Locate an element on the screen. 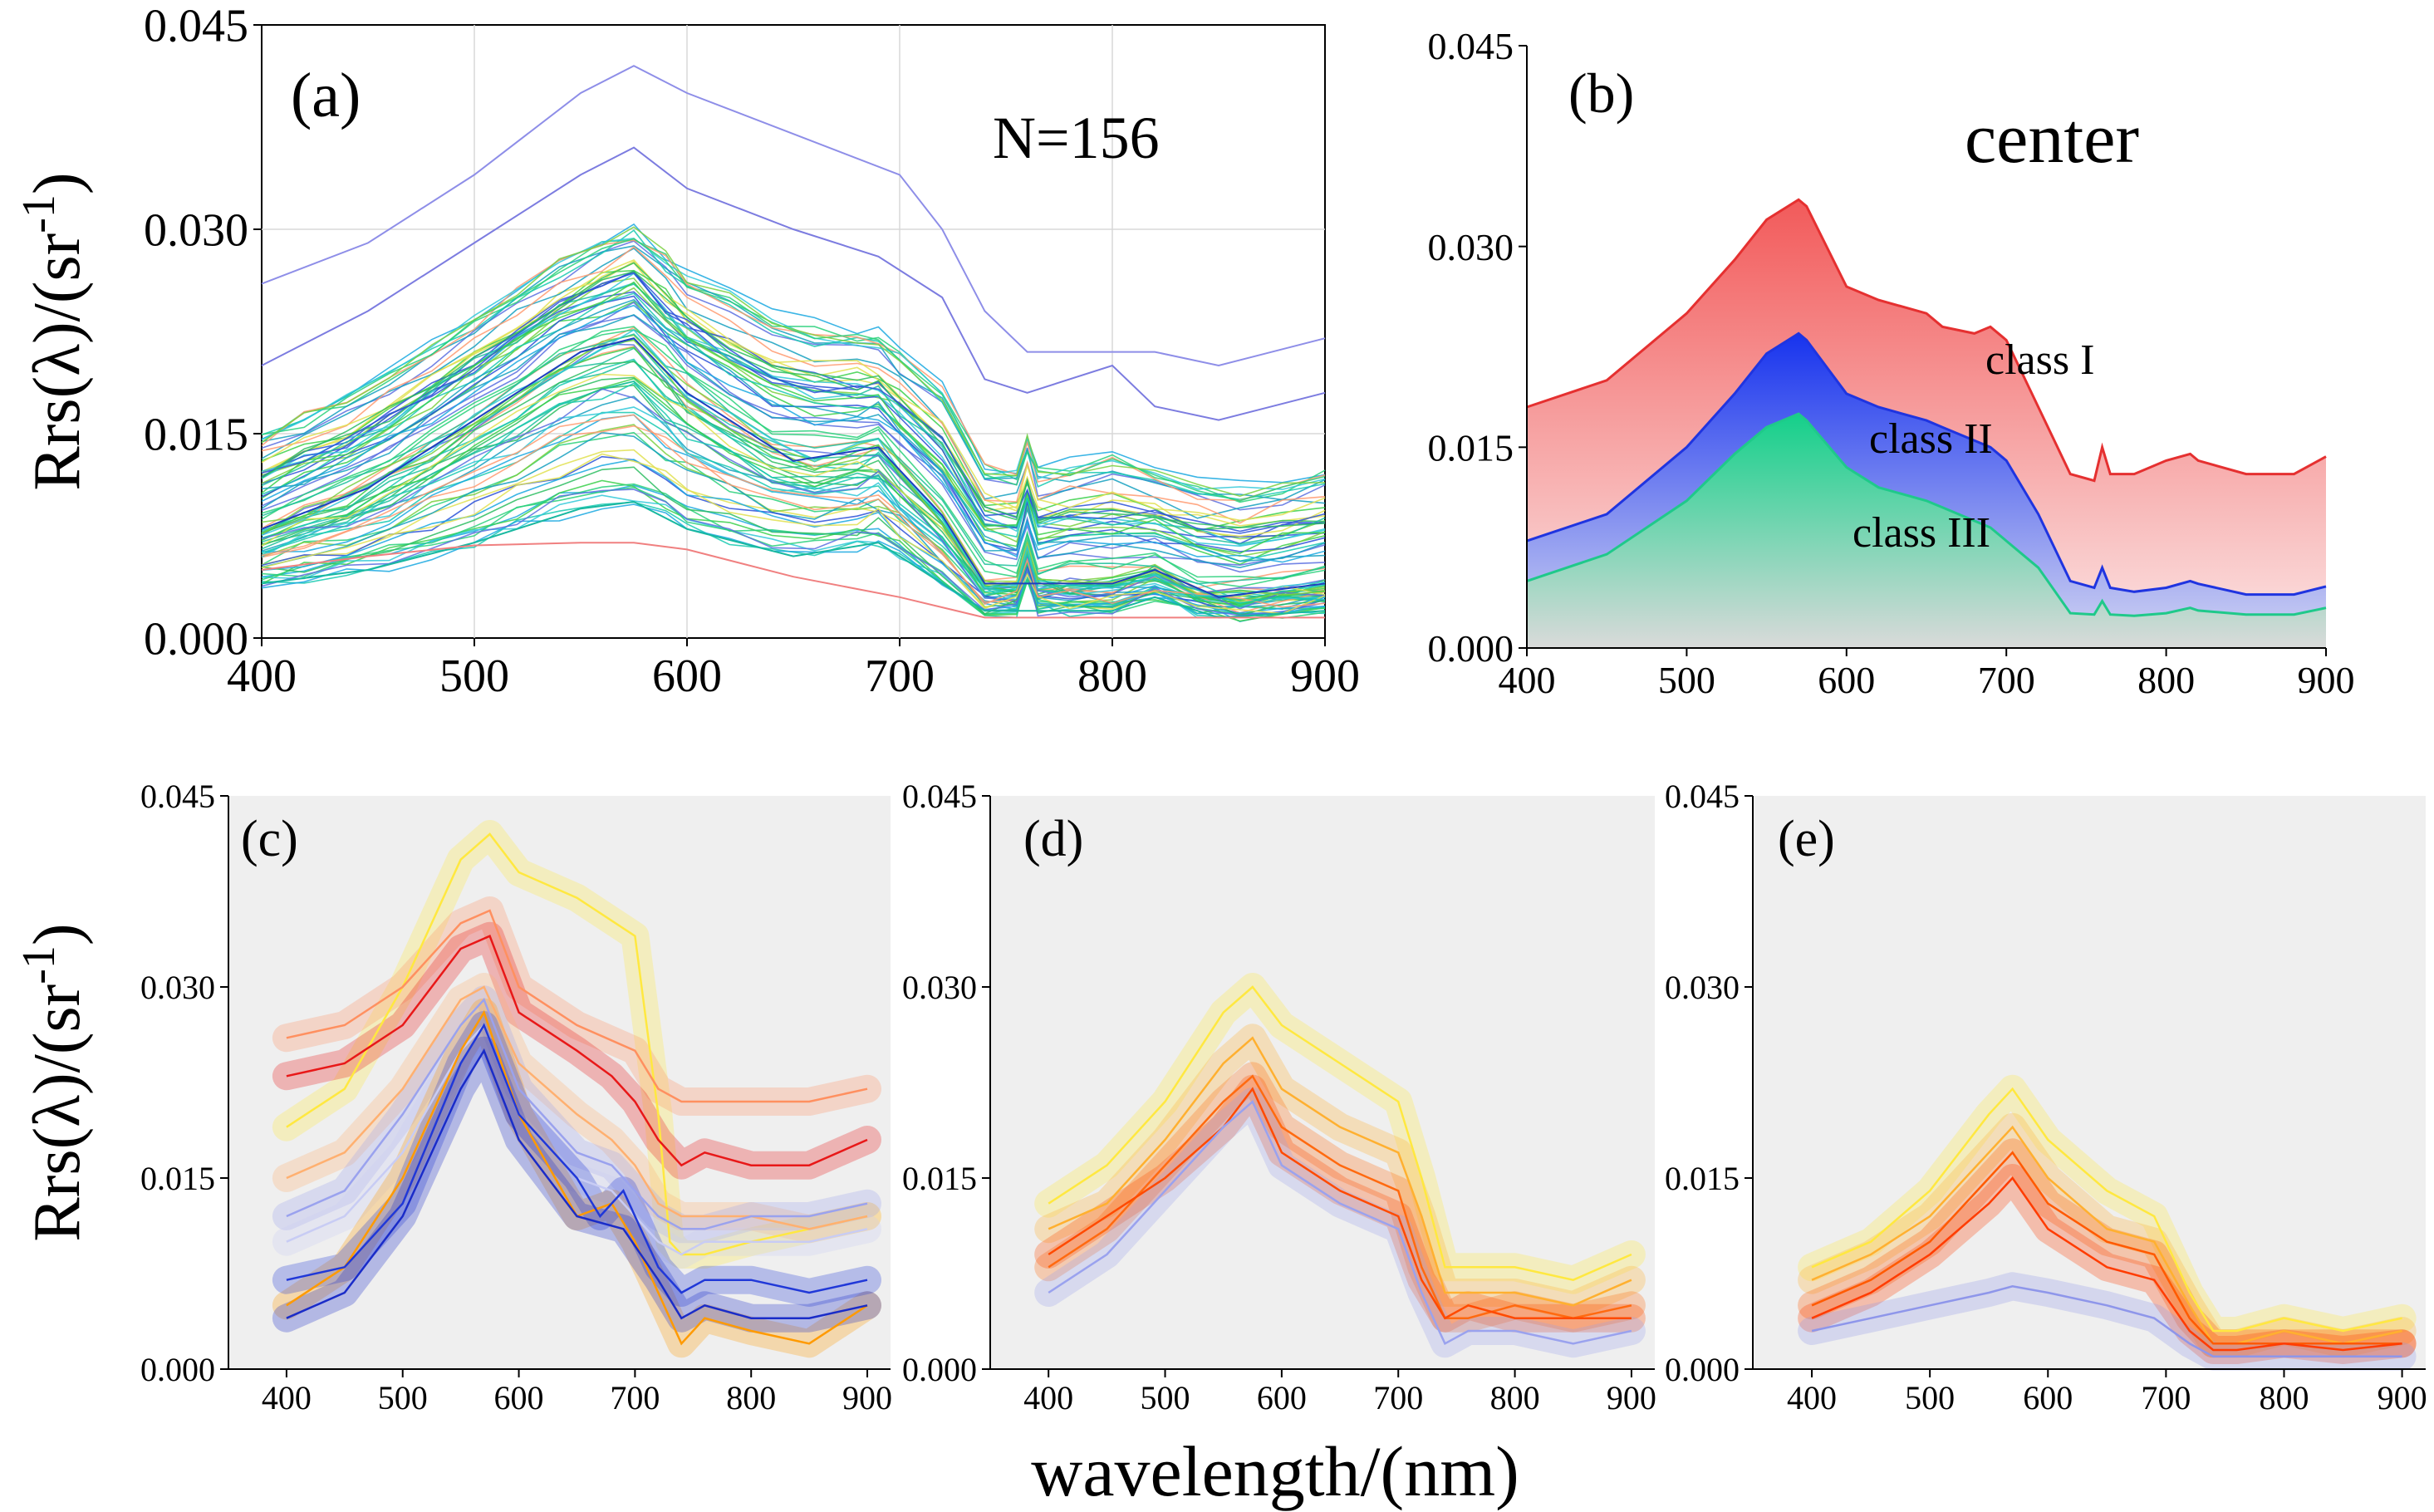 The width and height of the screenshot is (2434, 1512). panel-d-y-tick-label: 0.015 is located at coordinates (939, 1178).